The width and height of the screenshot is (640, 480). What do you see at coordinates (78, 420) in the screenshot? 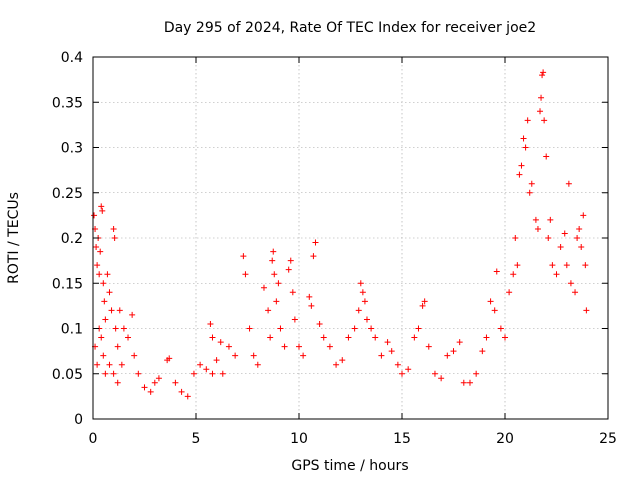
I see `y-tick-label: 0` at bounding box center [78, 420].